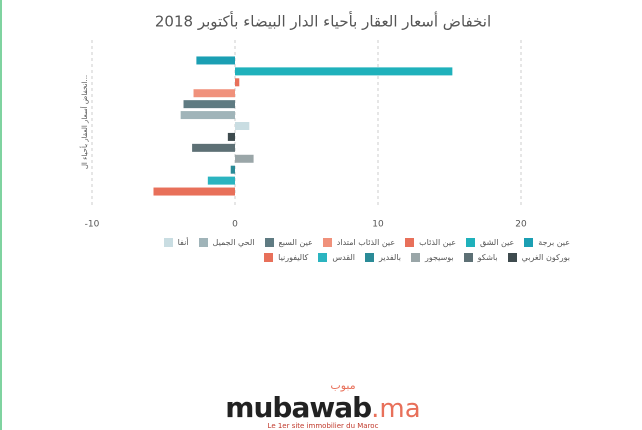  What do you see at coordinates (298, 407) in the screenshot?
I see `logo-name: mubawab` at bounding box center [298, 407].